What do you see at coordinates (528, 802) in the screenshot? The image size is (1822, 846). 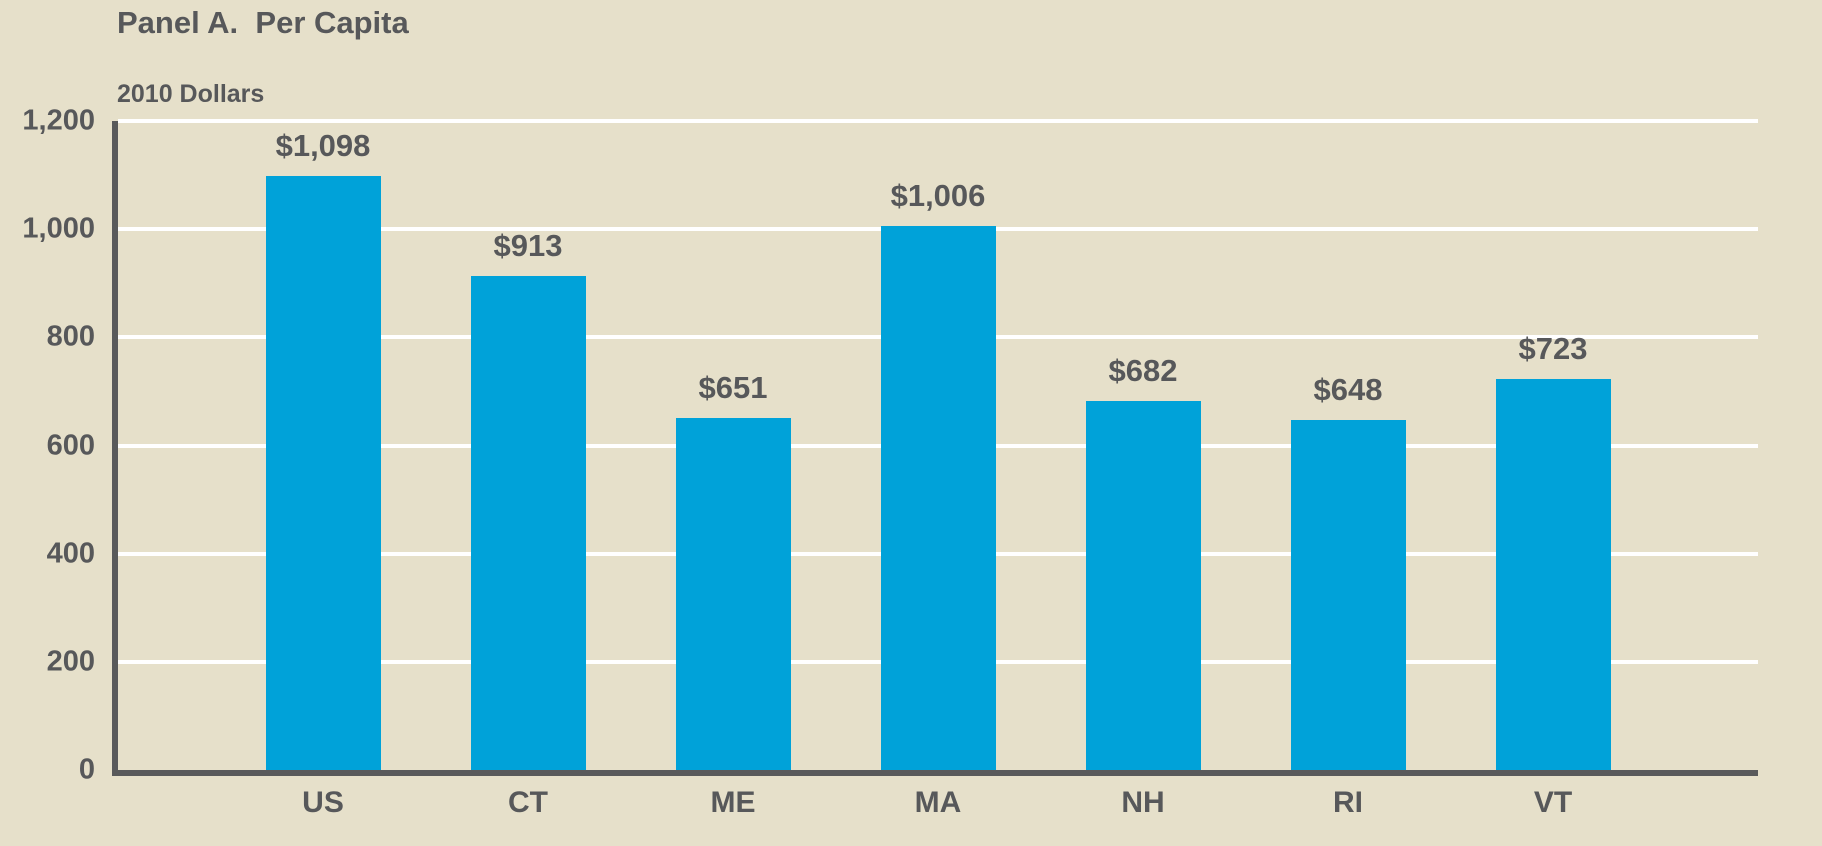 I see `x-tick-label-CT: CT` at bounding box center [528, 802].